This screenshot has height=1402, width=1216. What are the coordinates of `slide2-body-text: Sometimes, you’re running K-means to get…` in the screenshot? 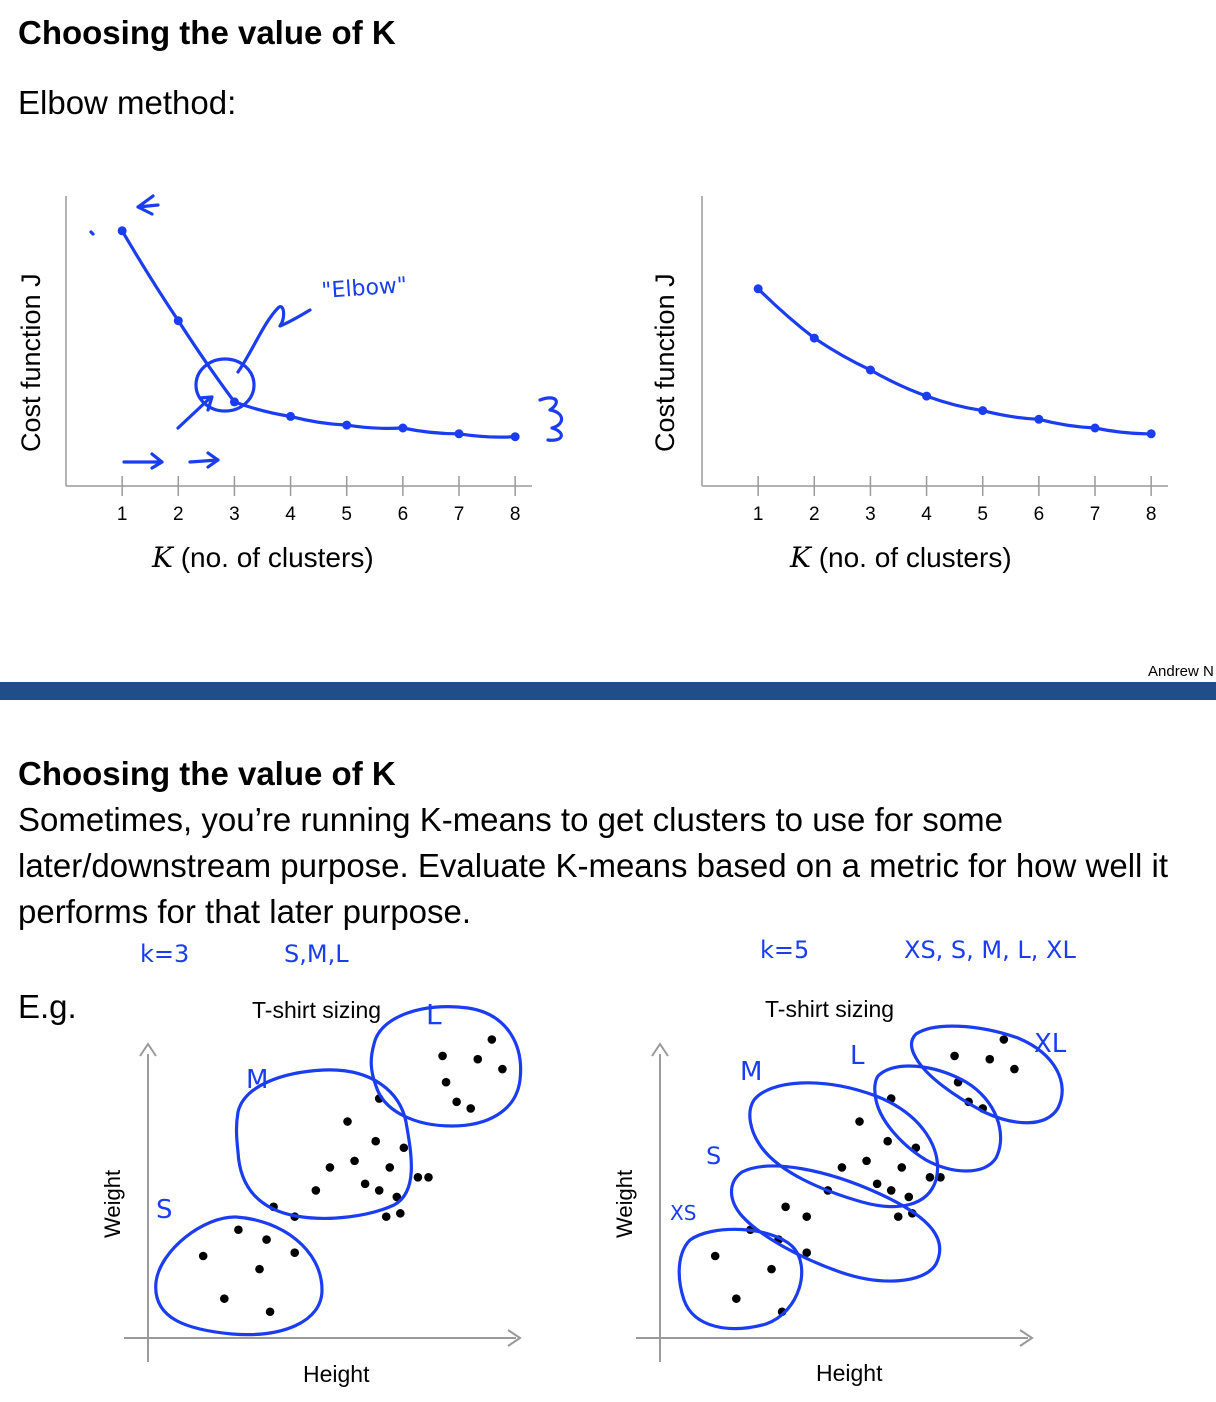 It's located at (593, 865).